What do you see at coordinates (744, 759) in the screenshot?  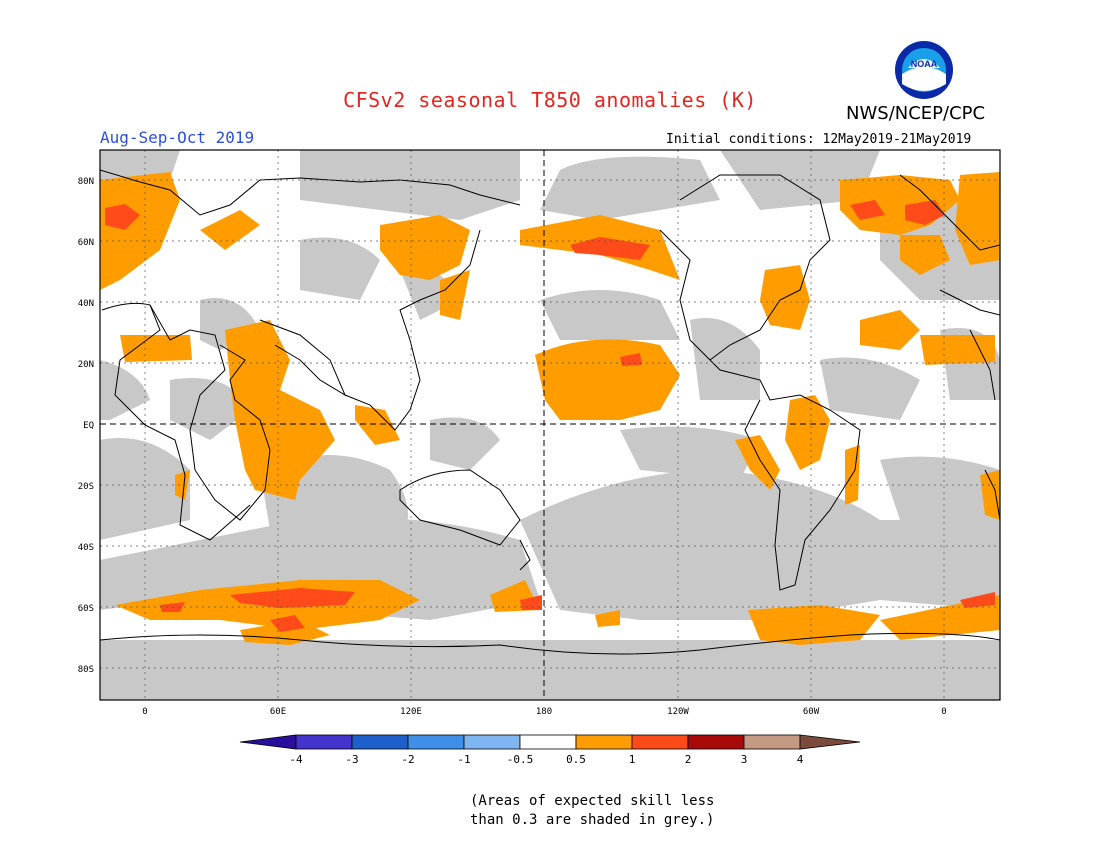 I see `colorbar-tick: 3` at bounding box center [744, 759].